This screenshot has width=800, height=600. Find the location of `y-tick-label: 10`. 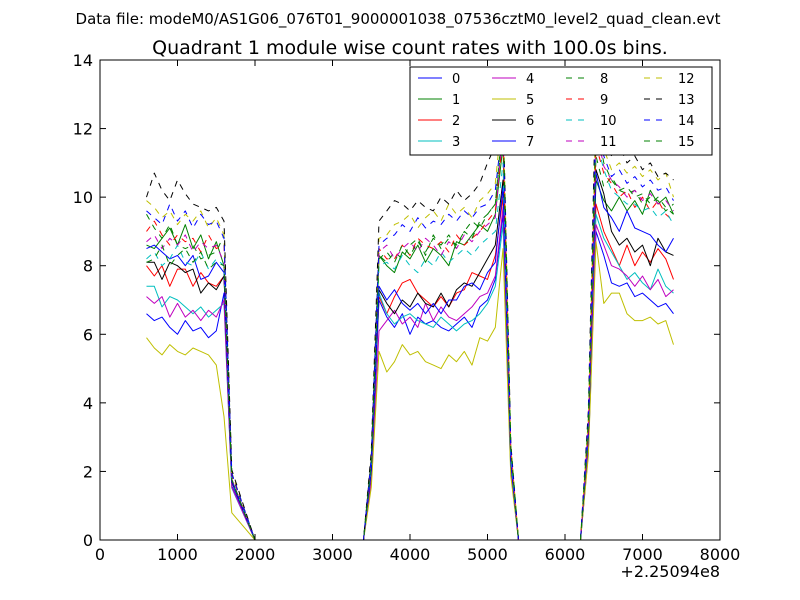

y-tick-label: 10 is located at coordinates (83, 197).